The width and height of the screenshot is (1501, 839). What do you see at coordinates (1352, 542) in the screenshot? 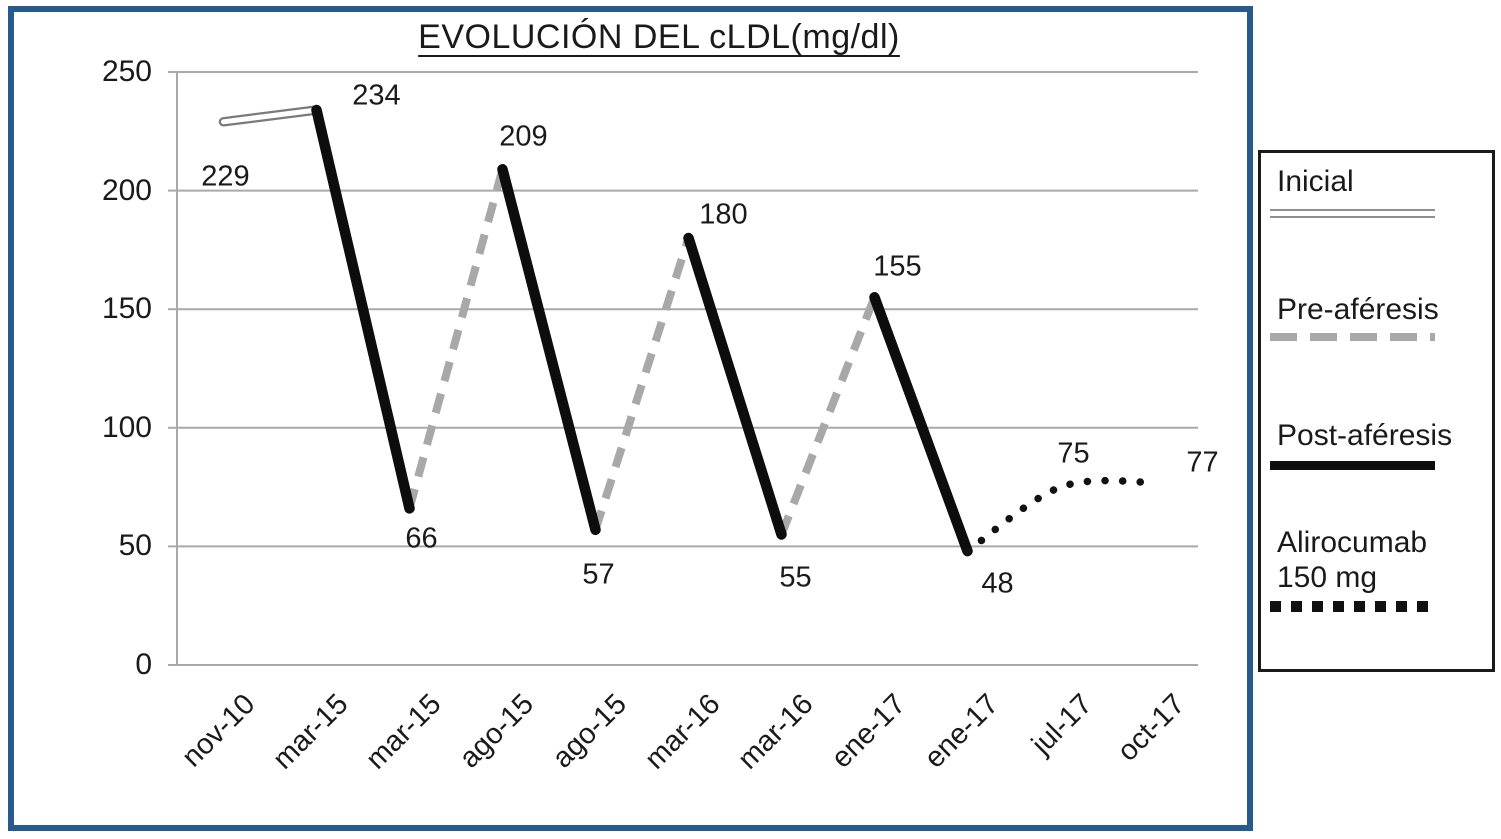
I see `legend-label-alirocumab-1: Alirocumab` at bounding box center [1352, 542].